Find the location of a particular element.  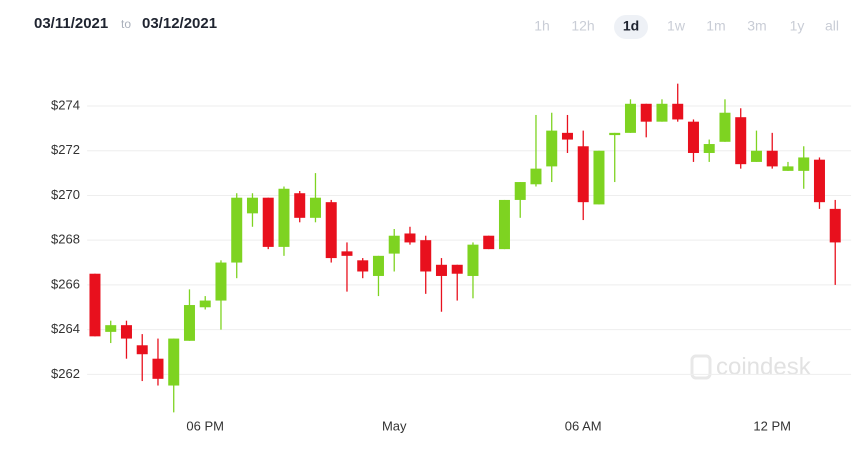

range-highlight is located at coordinates (631, 27).